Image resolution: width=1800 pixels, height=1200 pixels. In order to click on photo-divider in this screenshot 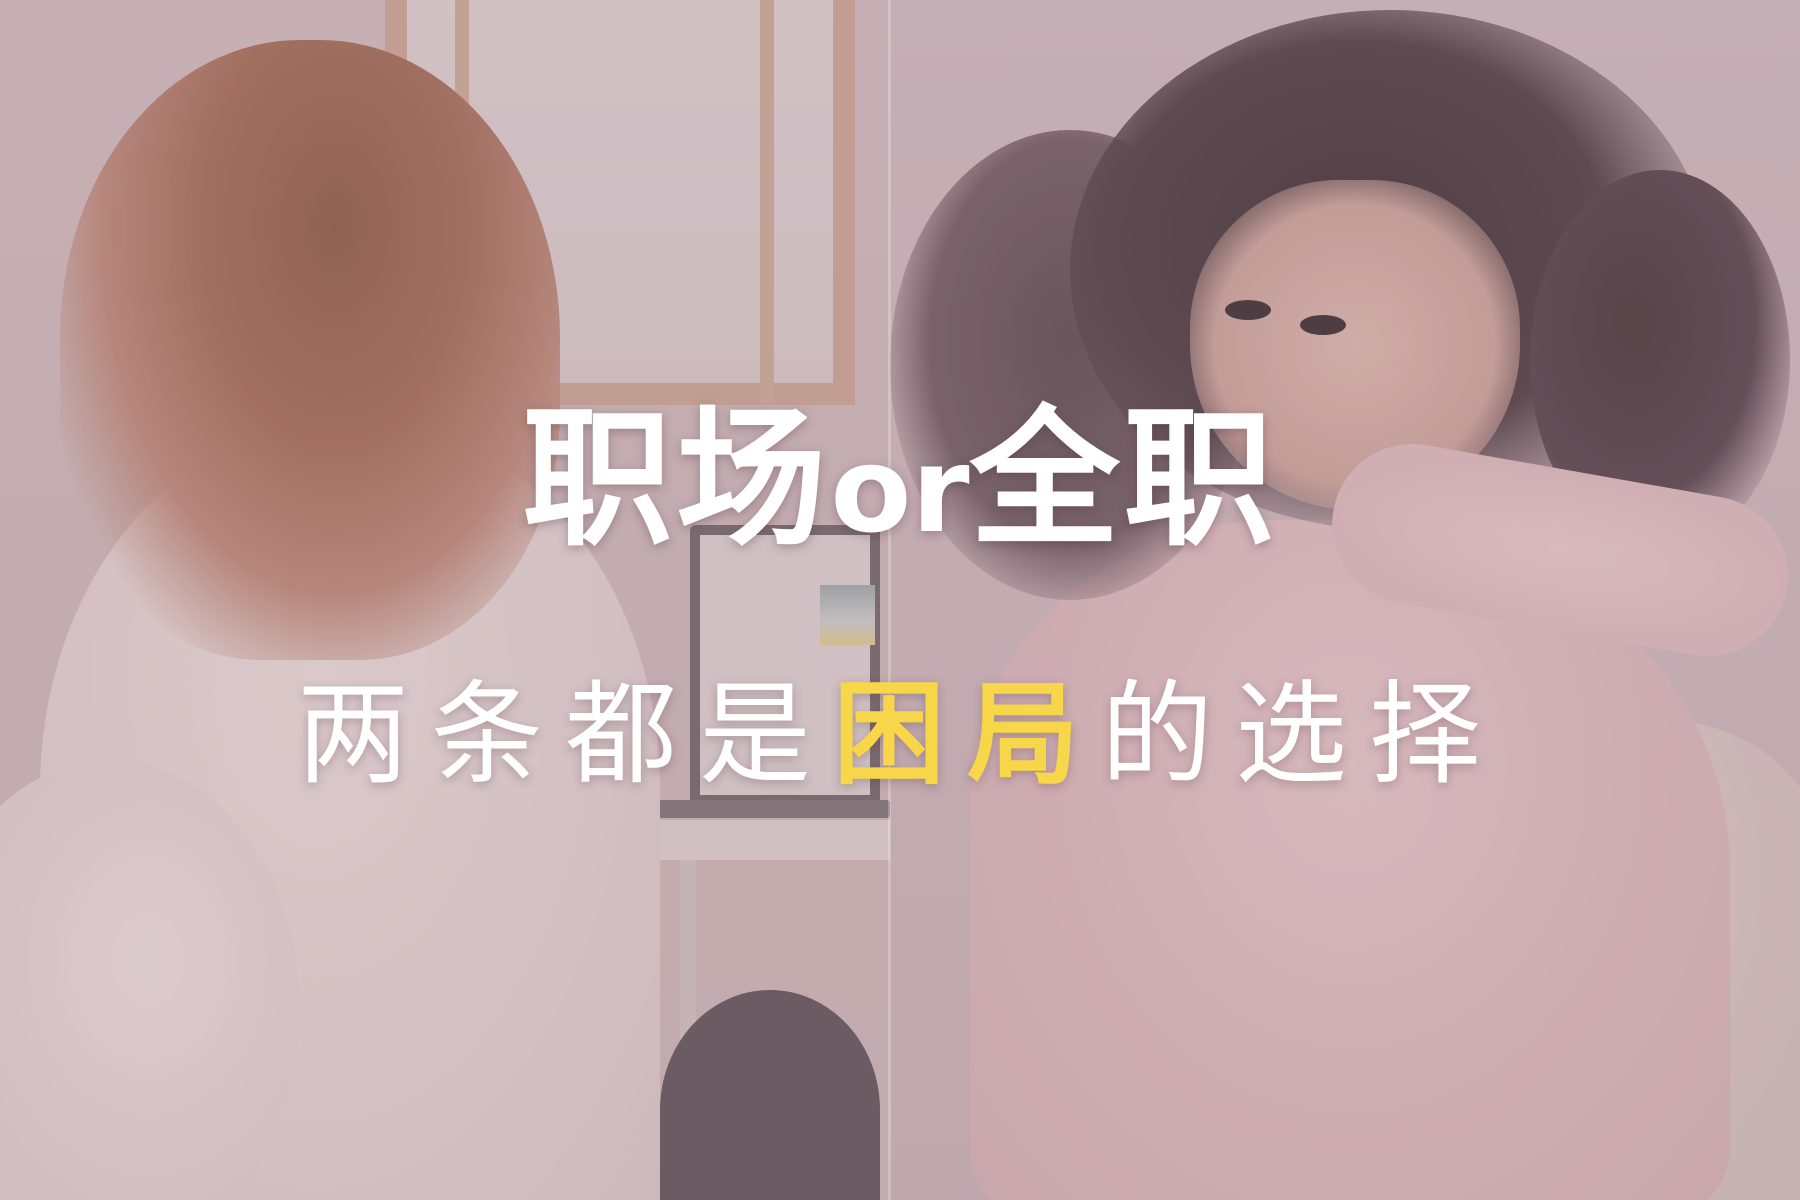, I will do `click(889, 600)`.